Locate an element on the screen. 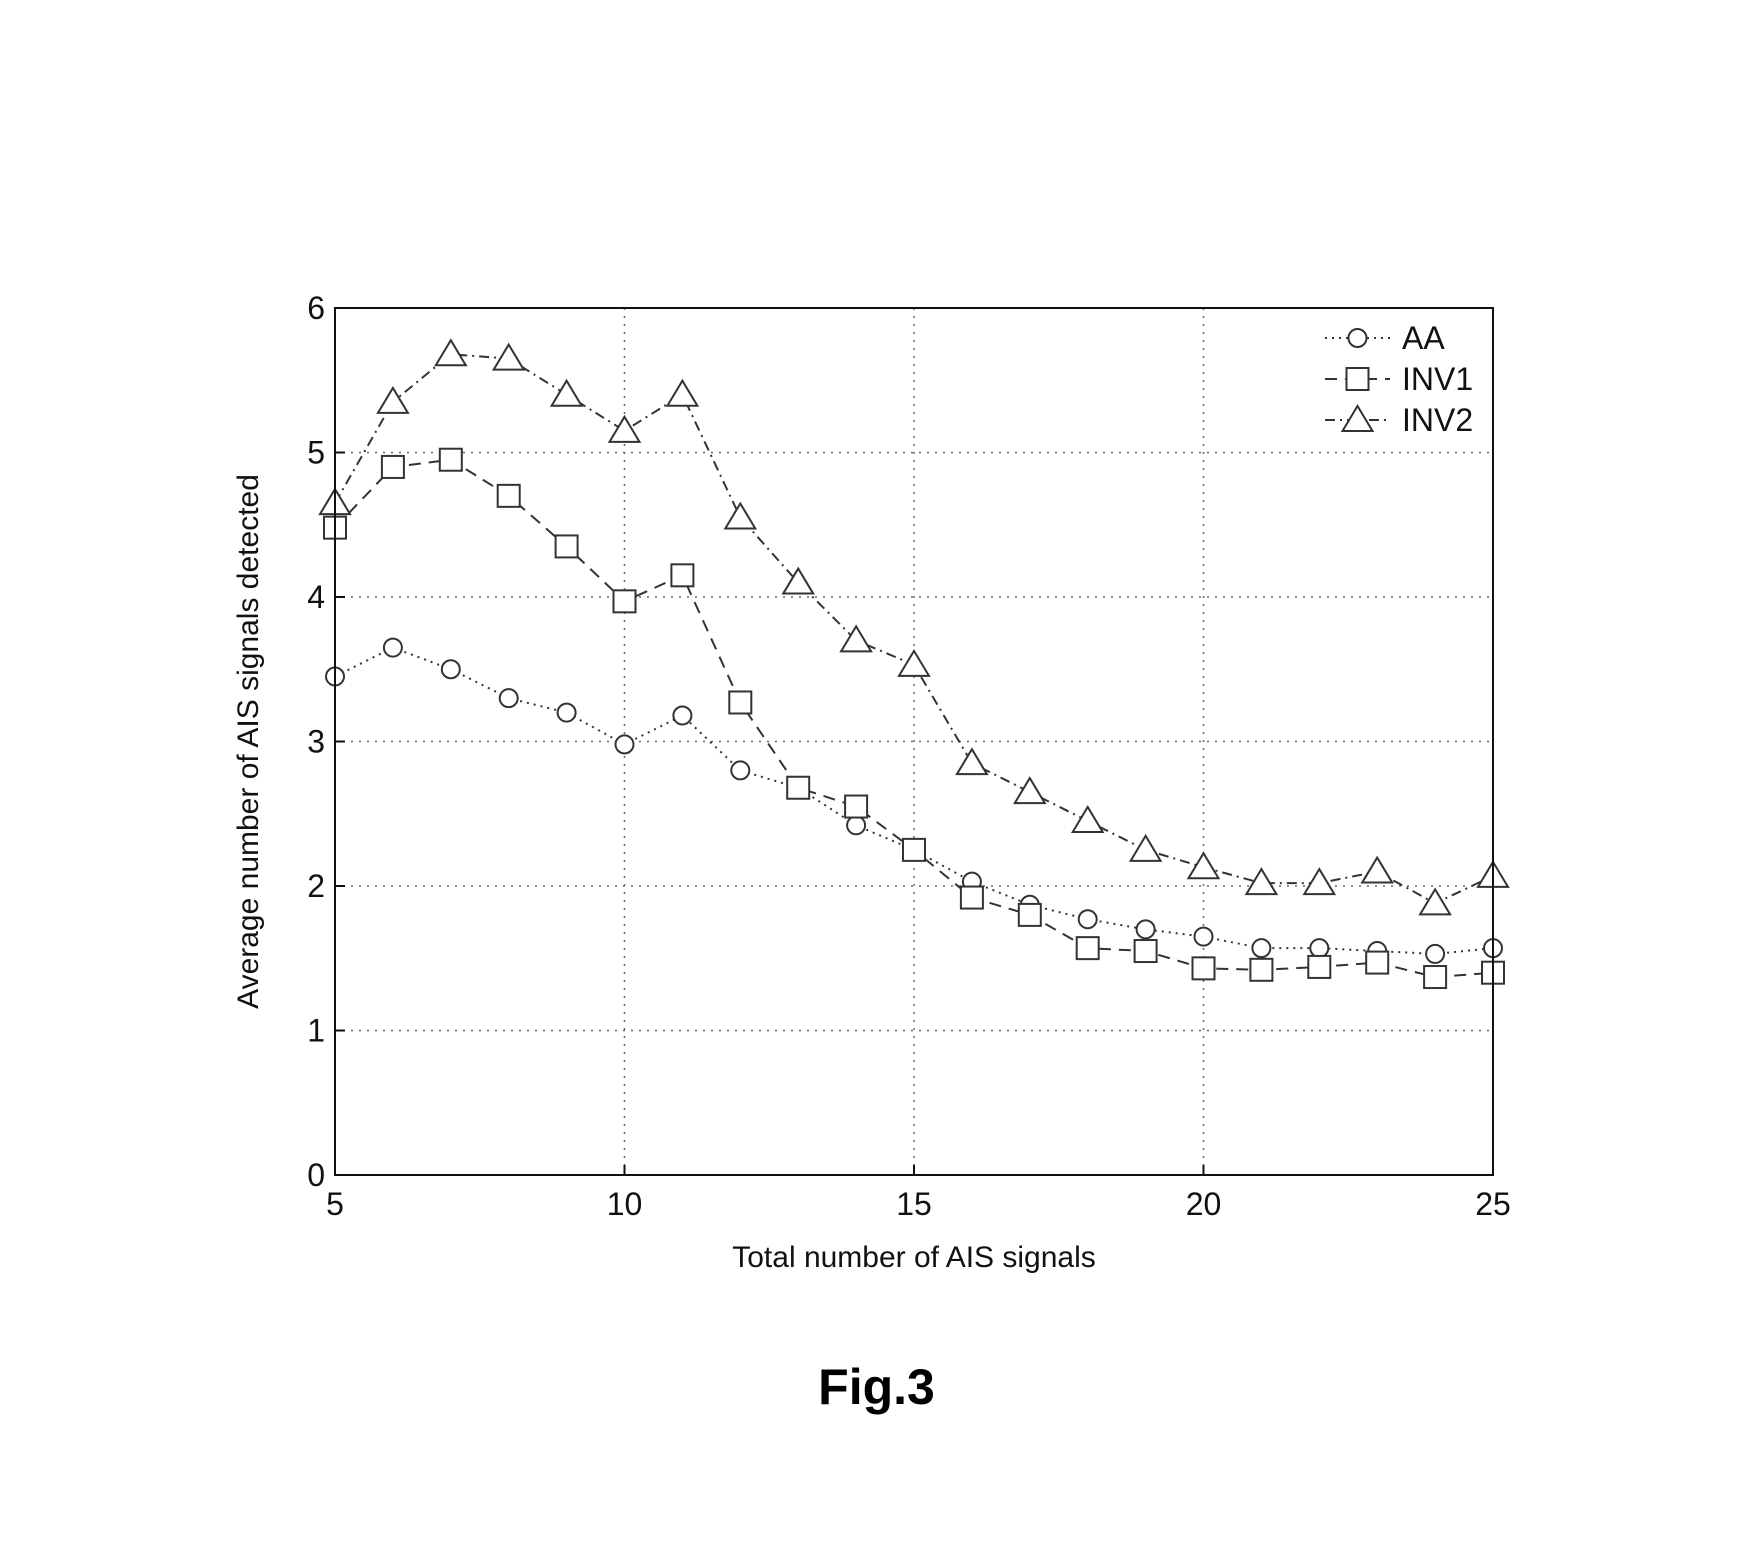  legend: AA INV1 INV2 is located at coordinates (1399, 379).